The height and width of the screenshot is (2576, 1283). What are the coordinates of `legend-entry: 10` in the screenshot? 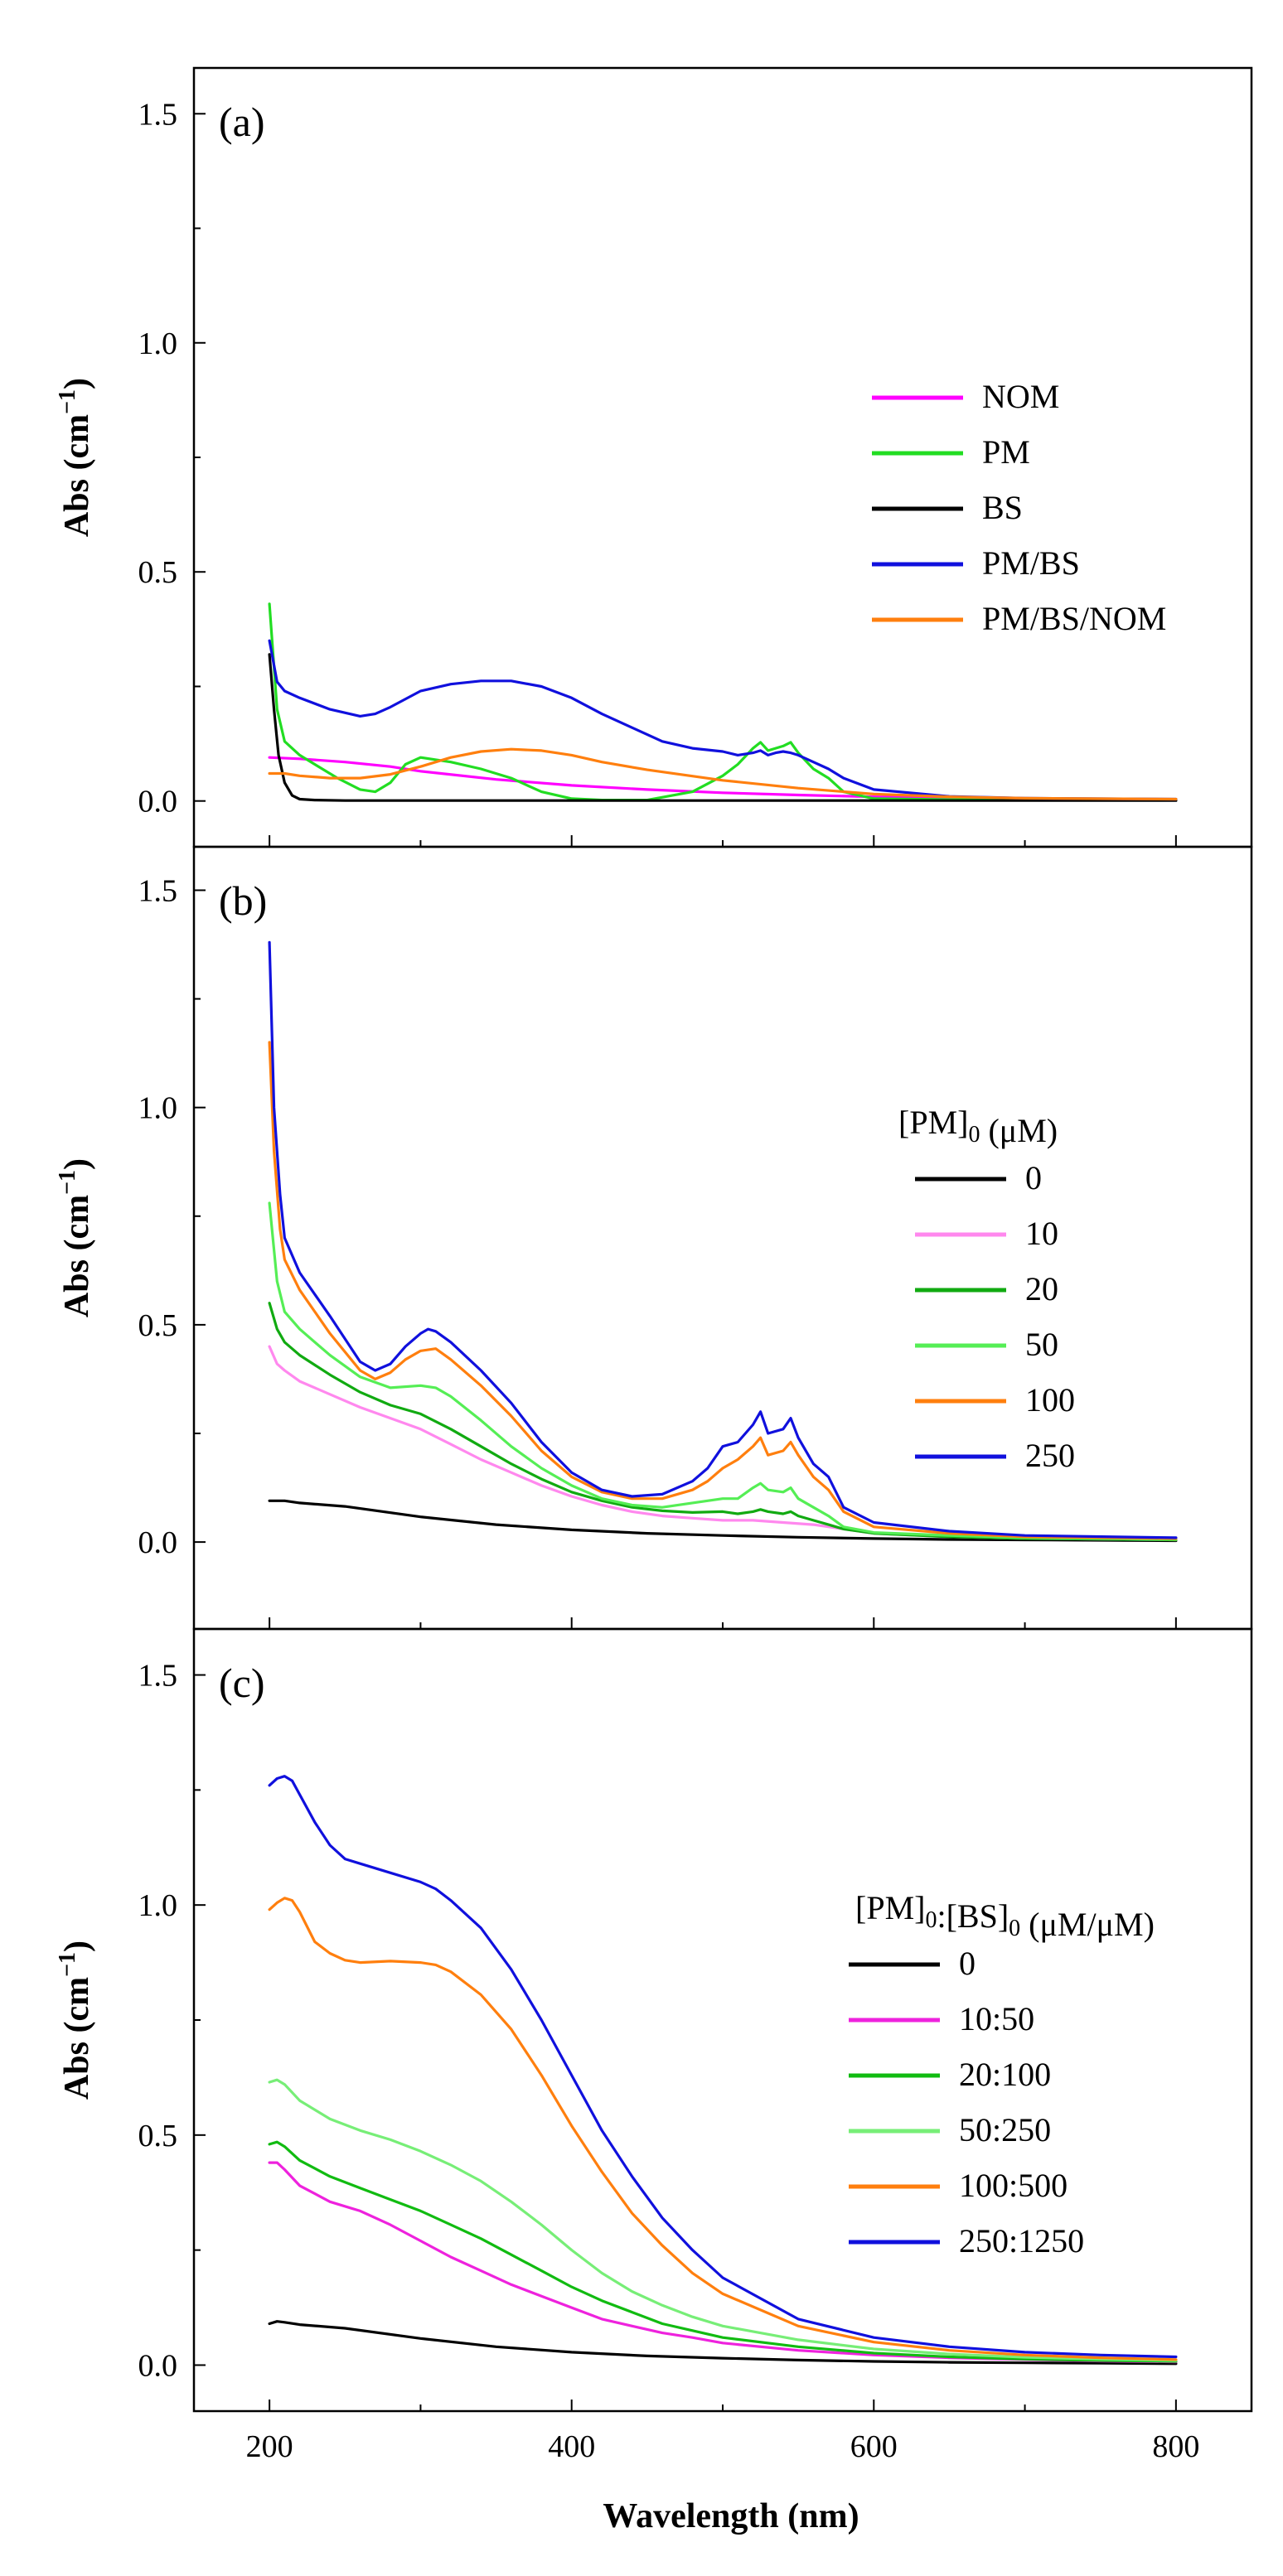 It's located at (1041, 1233).